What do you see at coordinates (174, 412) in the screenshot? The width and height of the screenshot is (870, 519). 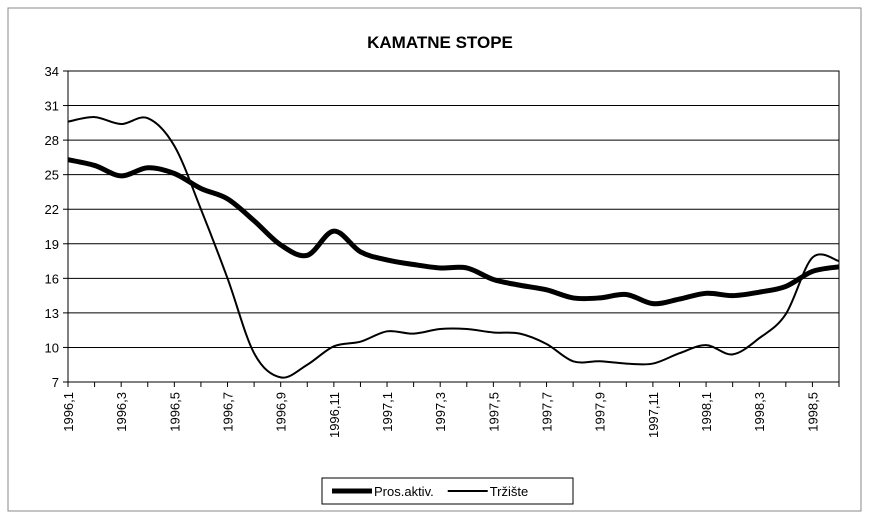 I see `x-tick-label: 1996,5` at bounding box center [174, 412].